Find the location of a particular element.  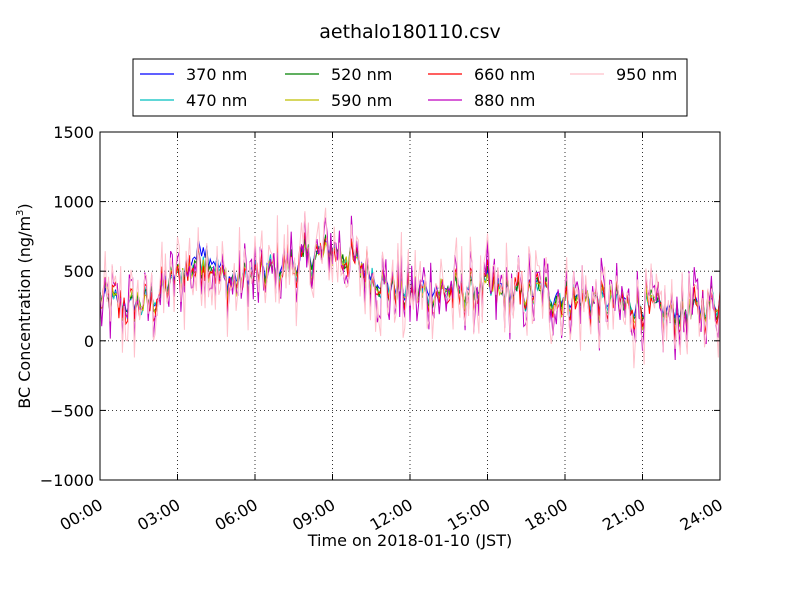

y-axis-label-close: ) is located at coordinates (24, 206).